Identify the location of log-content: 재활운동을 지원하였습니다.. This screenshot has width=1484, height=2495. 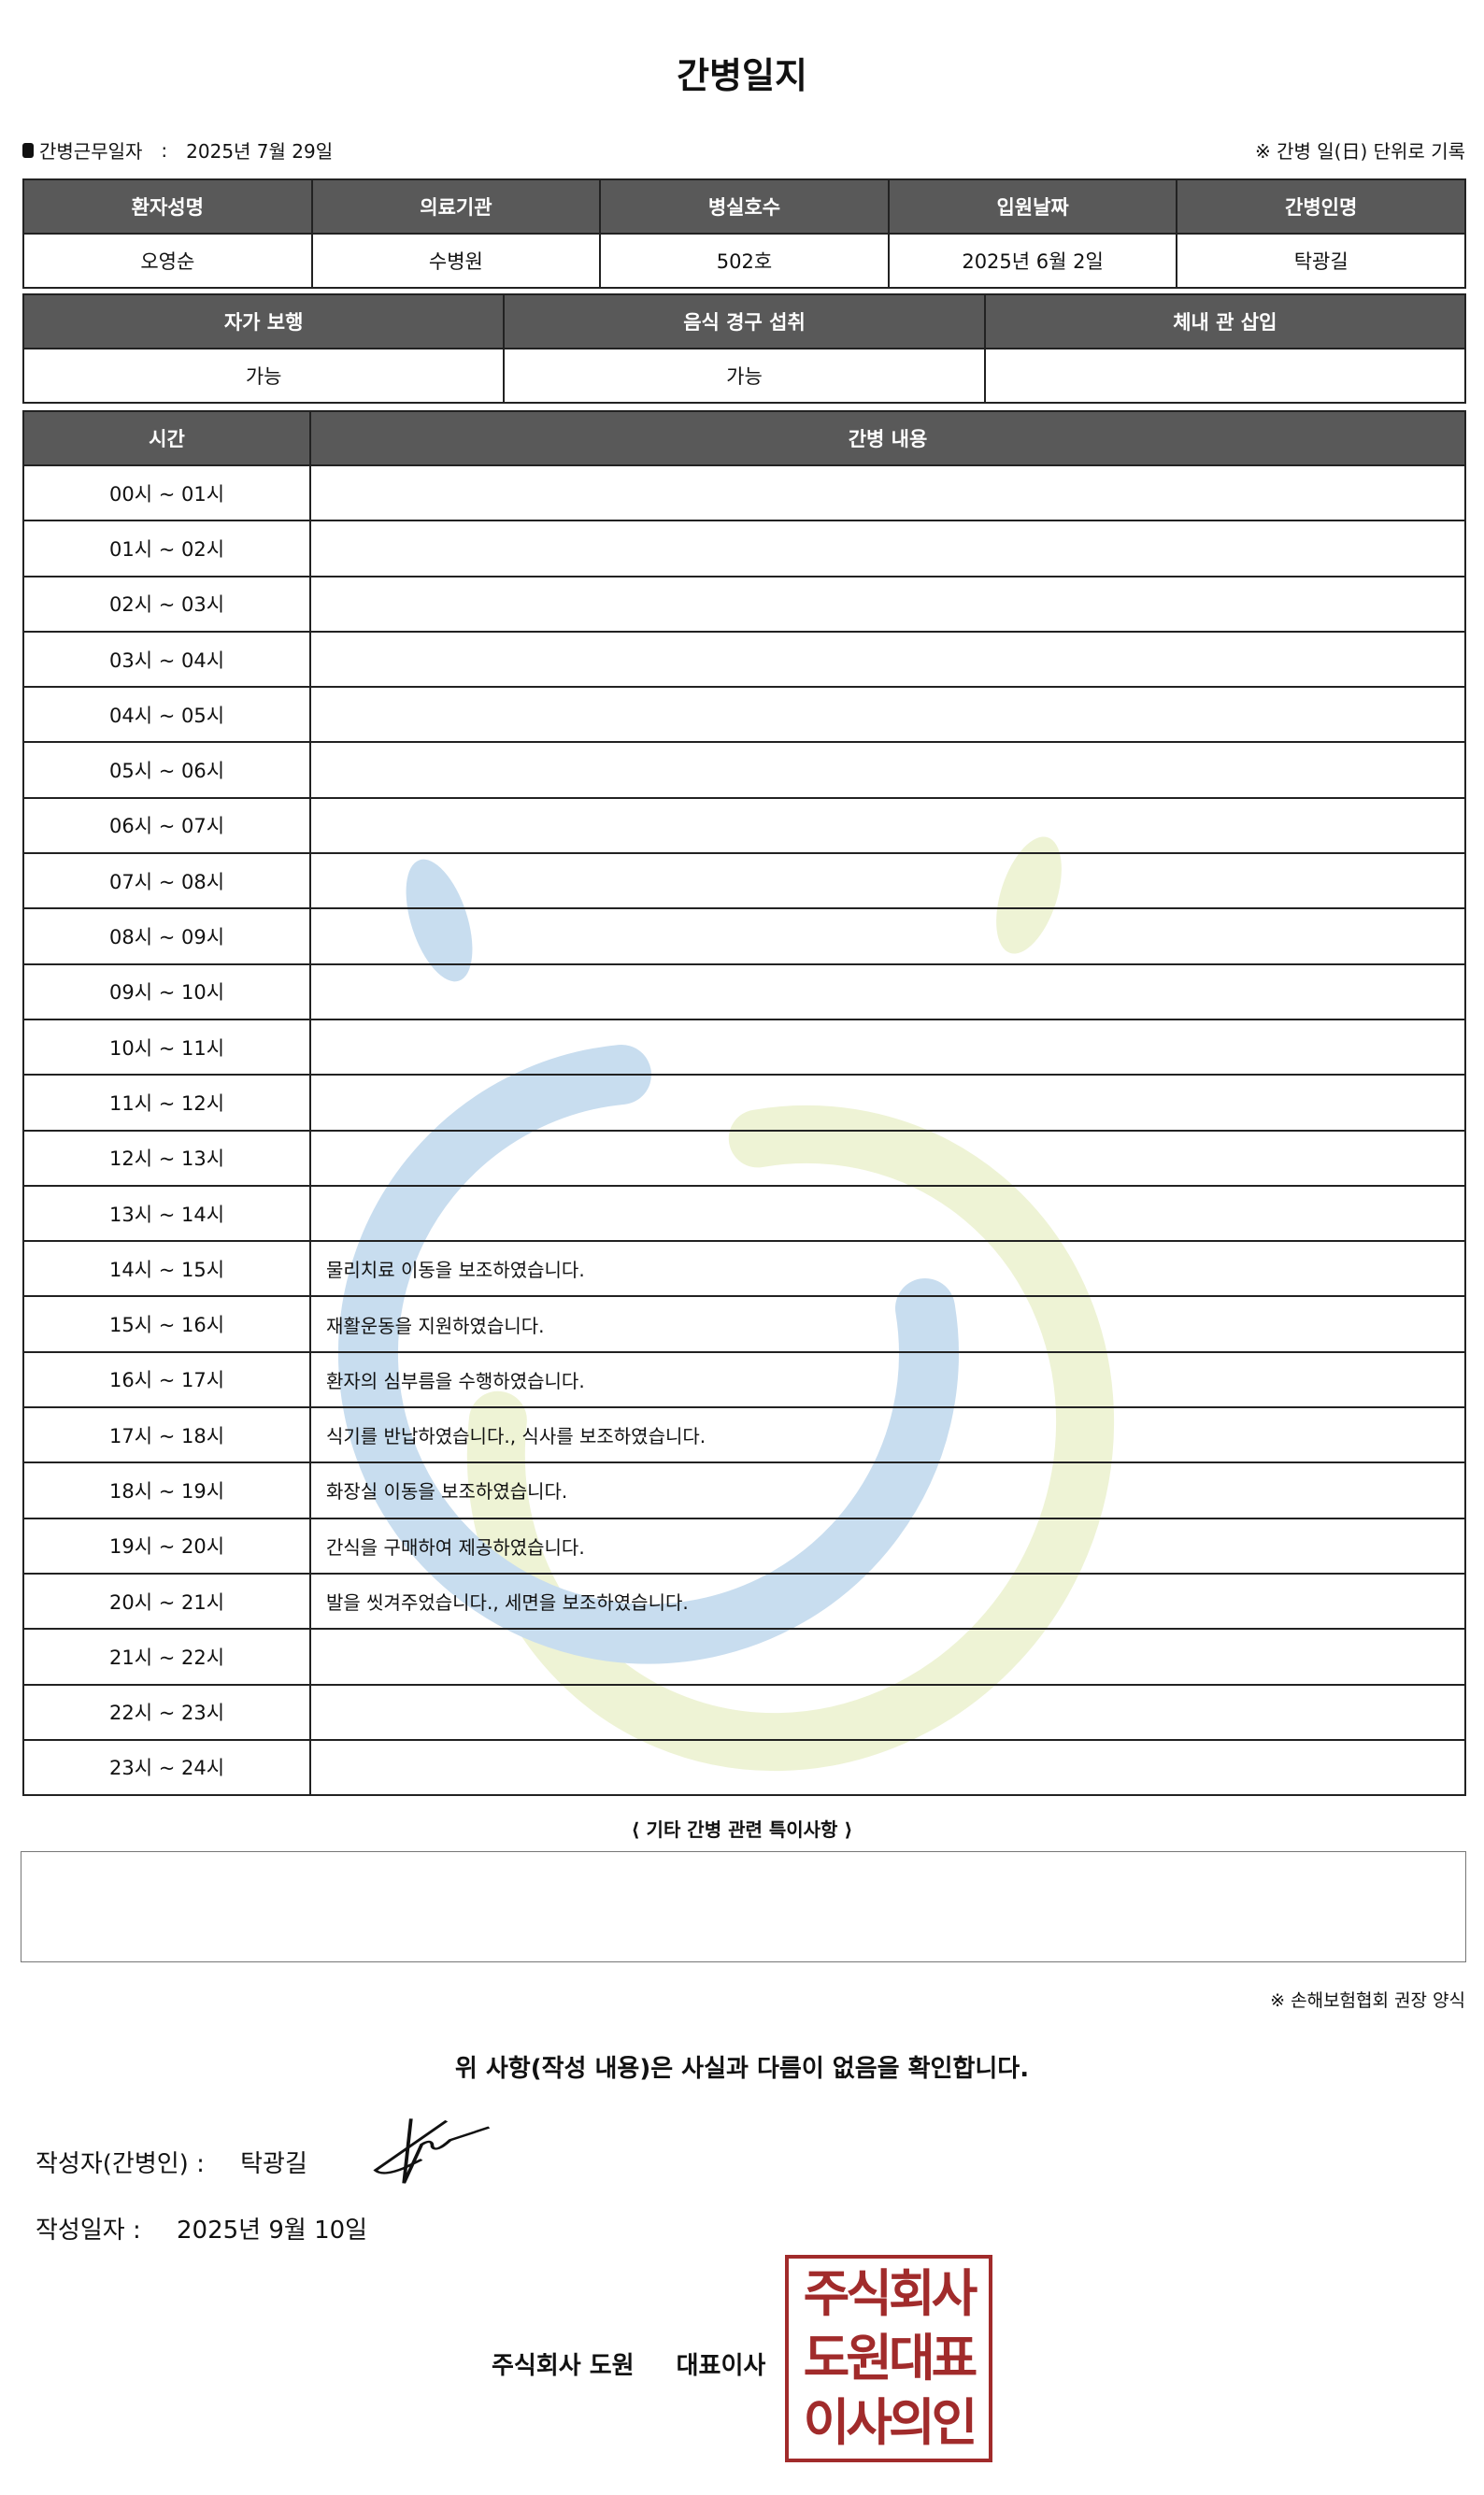
(887, 1324).